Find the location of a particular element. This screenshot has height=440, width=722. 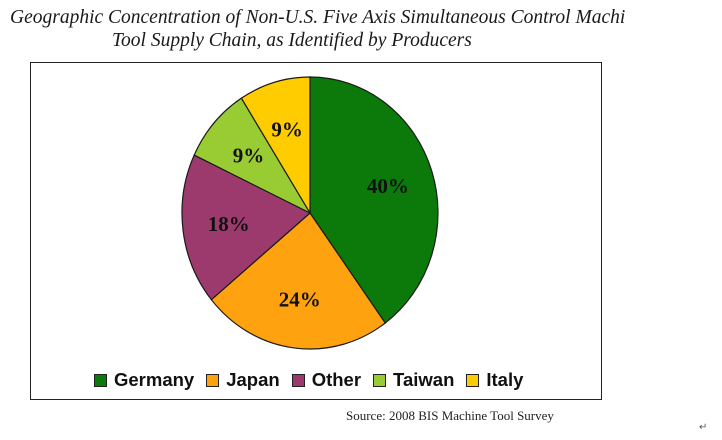

pie-slice-japan is located at coordinates (298, 281).